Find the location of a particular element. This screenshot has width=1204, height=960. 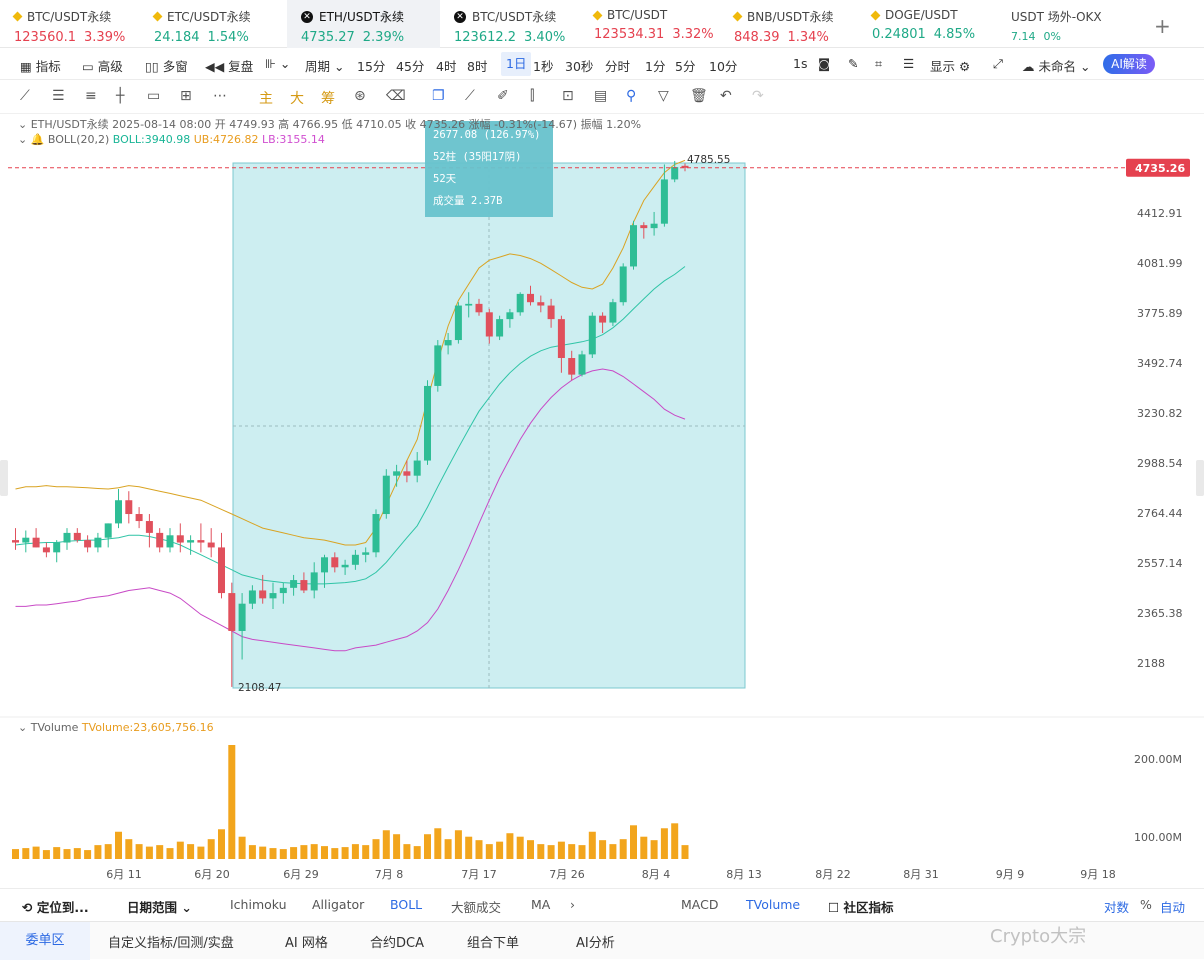

expand-icon: ⤢ is located at coordinates (998, 63).